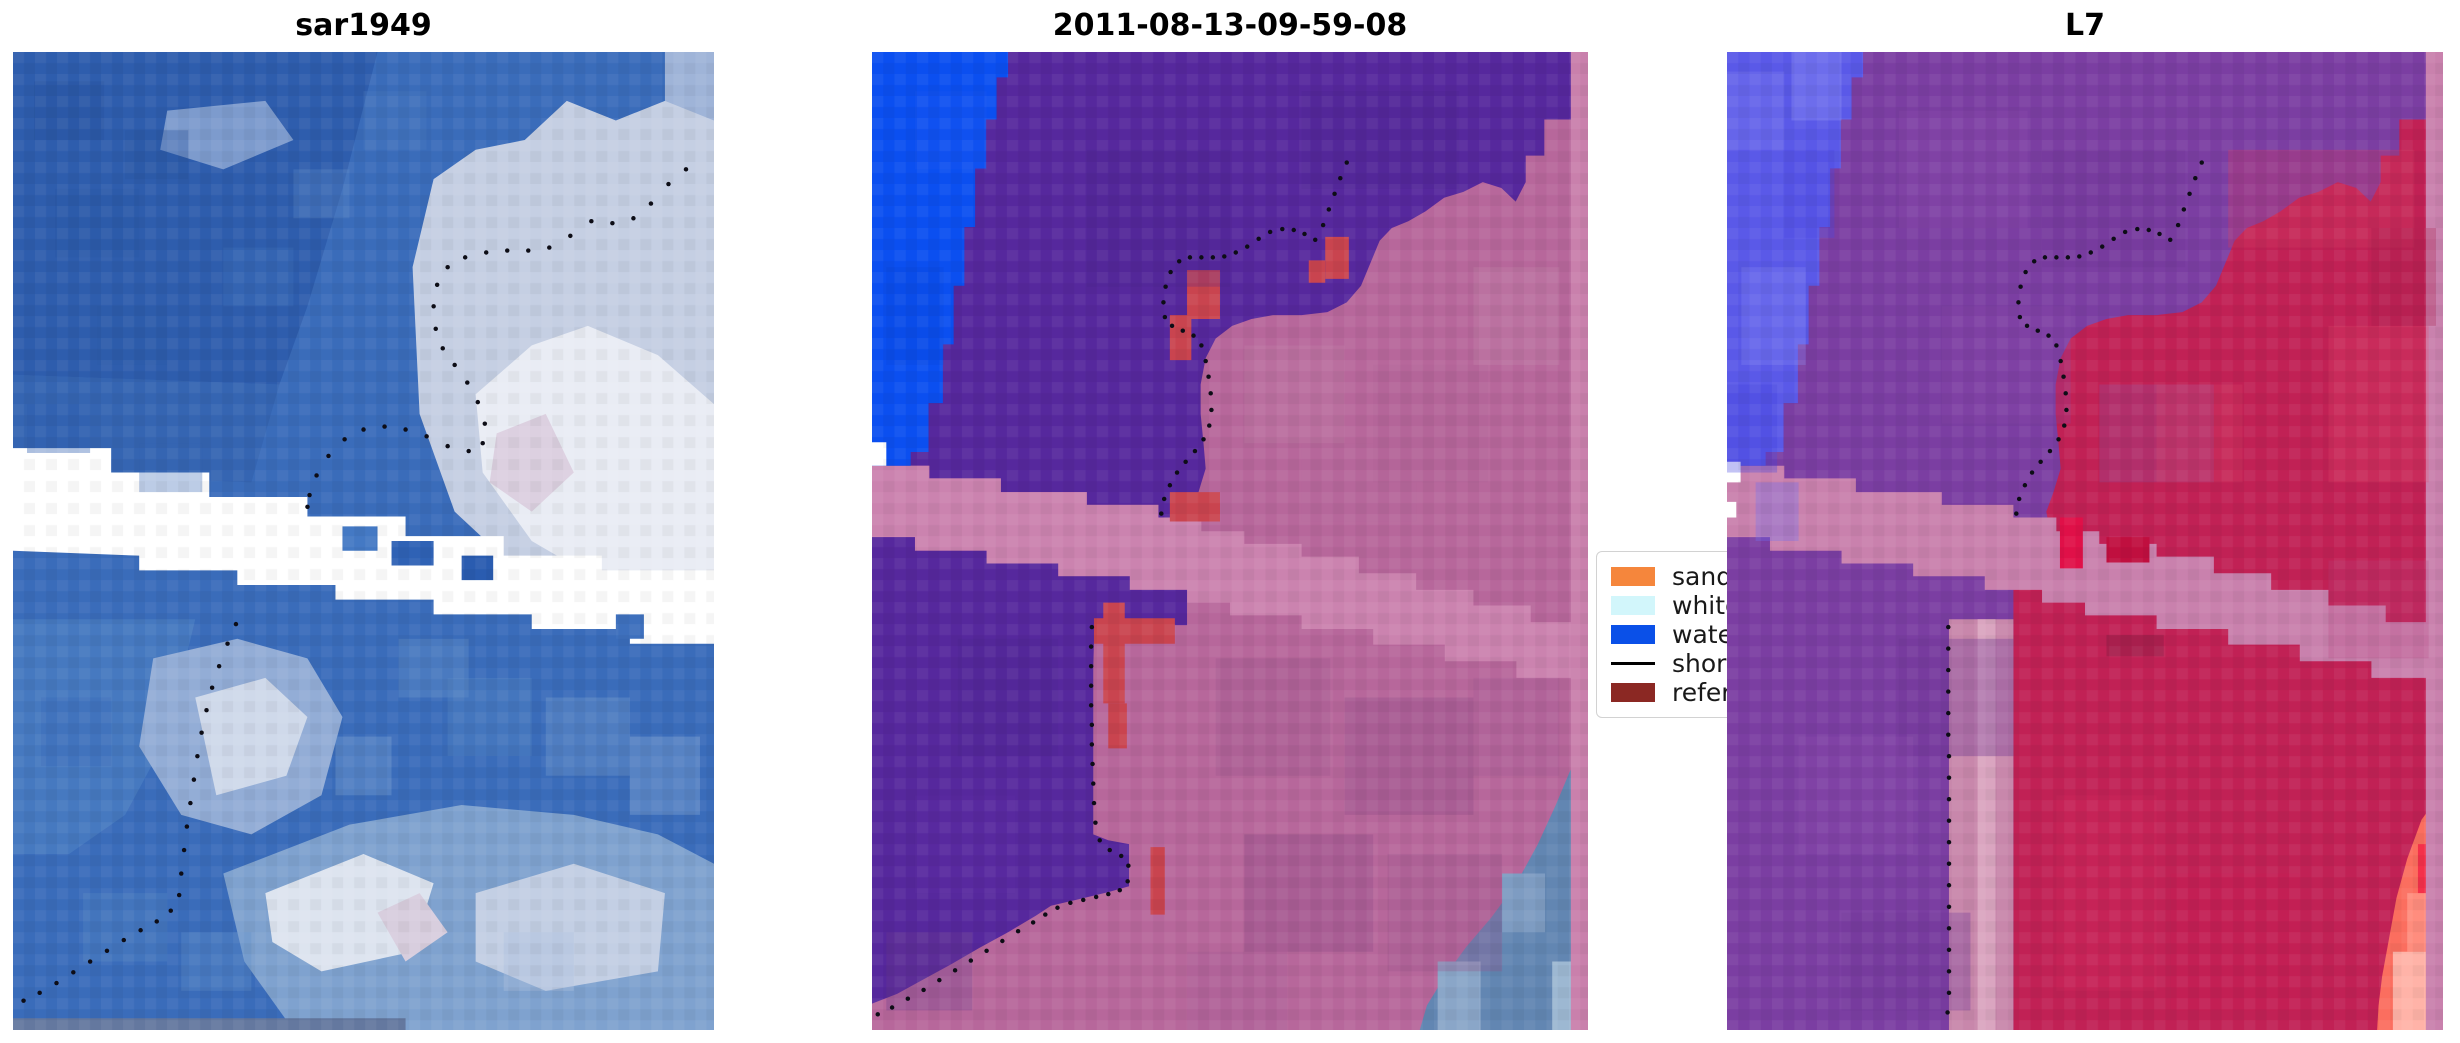 This screenshot has width=2460, height=1043. What do you see at coordinates (2085, 25) in the screenshot?
I see `panel-title-l7: L7` at bounding box center [2085, 25].